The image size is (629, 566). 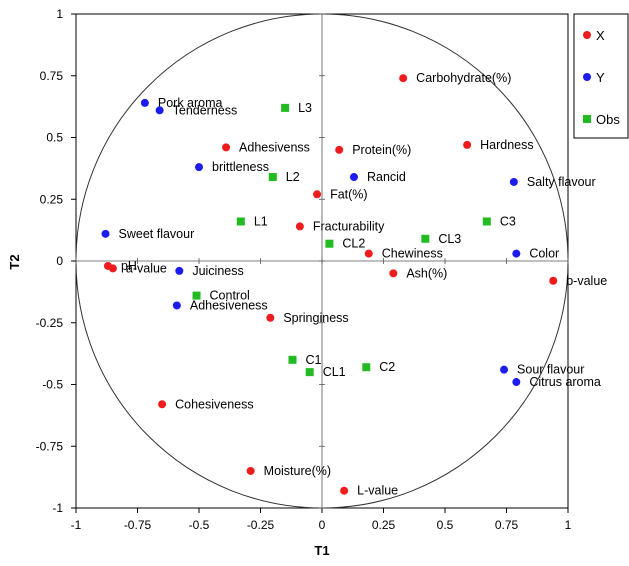 What do you see at coordinates (412, 254) in the screenshot?
I see `point-label: Chewiness` at bounding box center [412, 254].